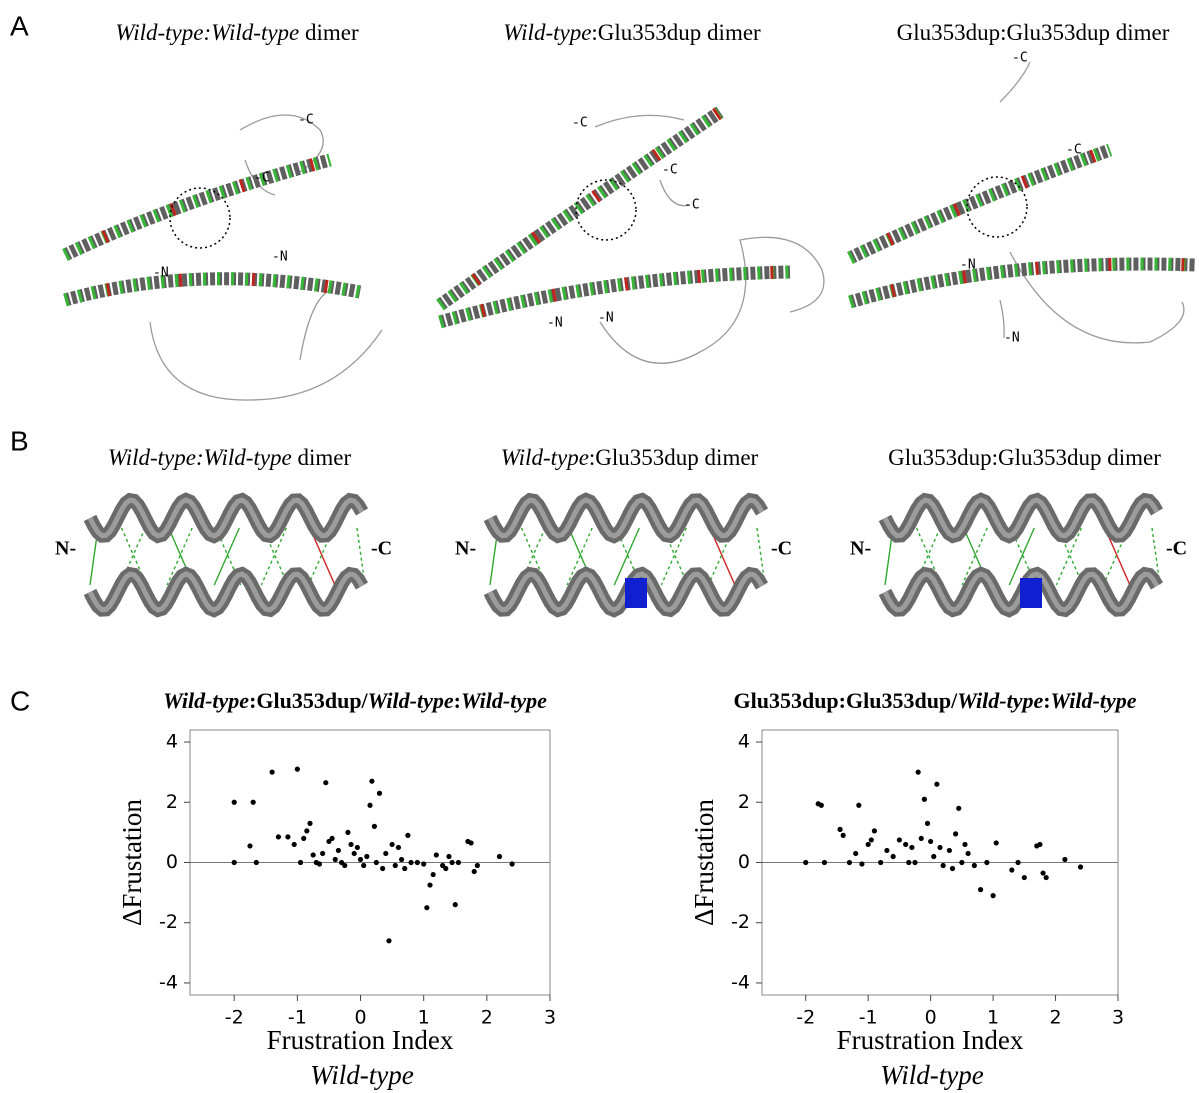 The height and width of the screenshot is (1093, 1199). What do you see at coordinates (1031, 593) in the screenshot?
I see `mutation` at bounding box center [1031, 593].